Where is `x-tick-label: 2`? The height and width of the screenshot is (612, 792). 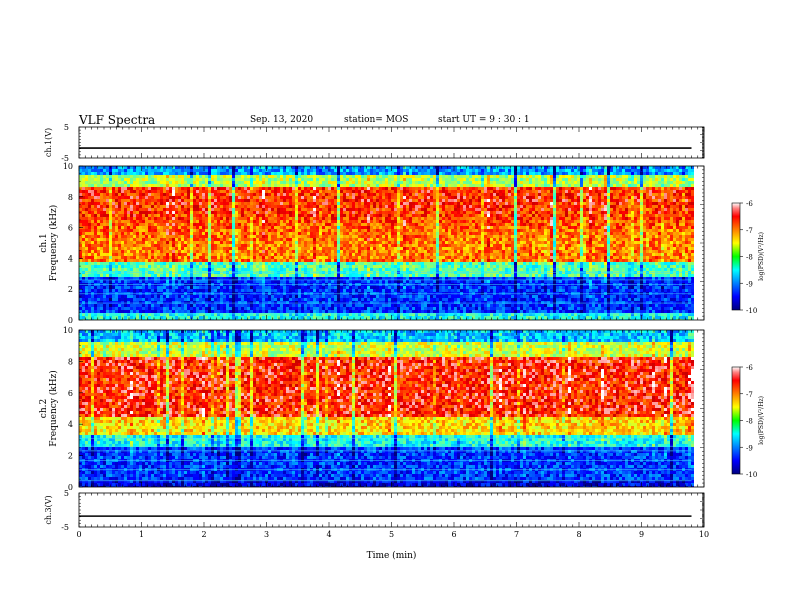 x-tick-label: 2 is located at coordinates (203, 534).